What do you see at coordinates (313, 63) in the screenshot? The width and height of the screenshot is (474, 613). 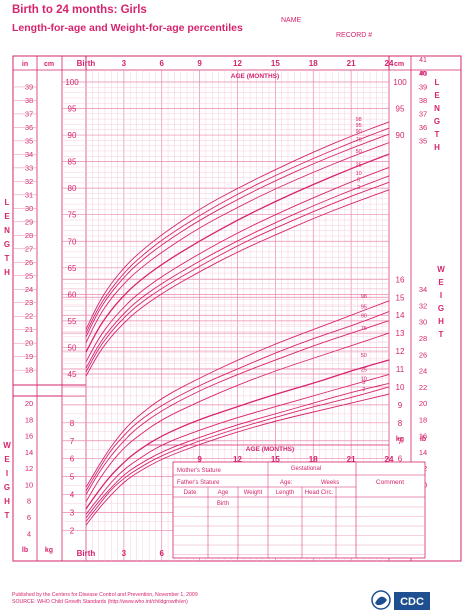 I see `top-age-tick-18: 18` at bounding box center [313, 63].